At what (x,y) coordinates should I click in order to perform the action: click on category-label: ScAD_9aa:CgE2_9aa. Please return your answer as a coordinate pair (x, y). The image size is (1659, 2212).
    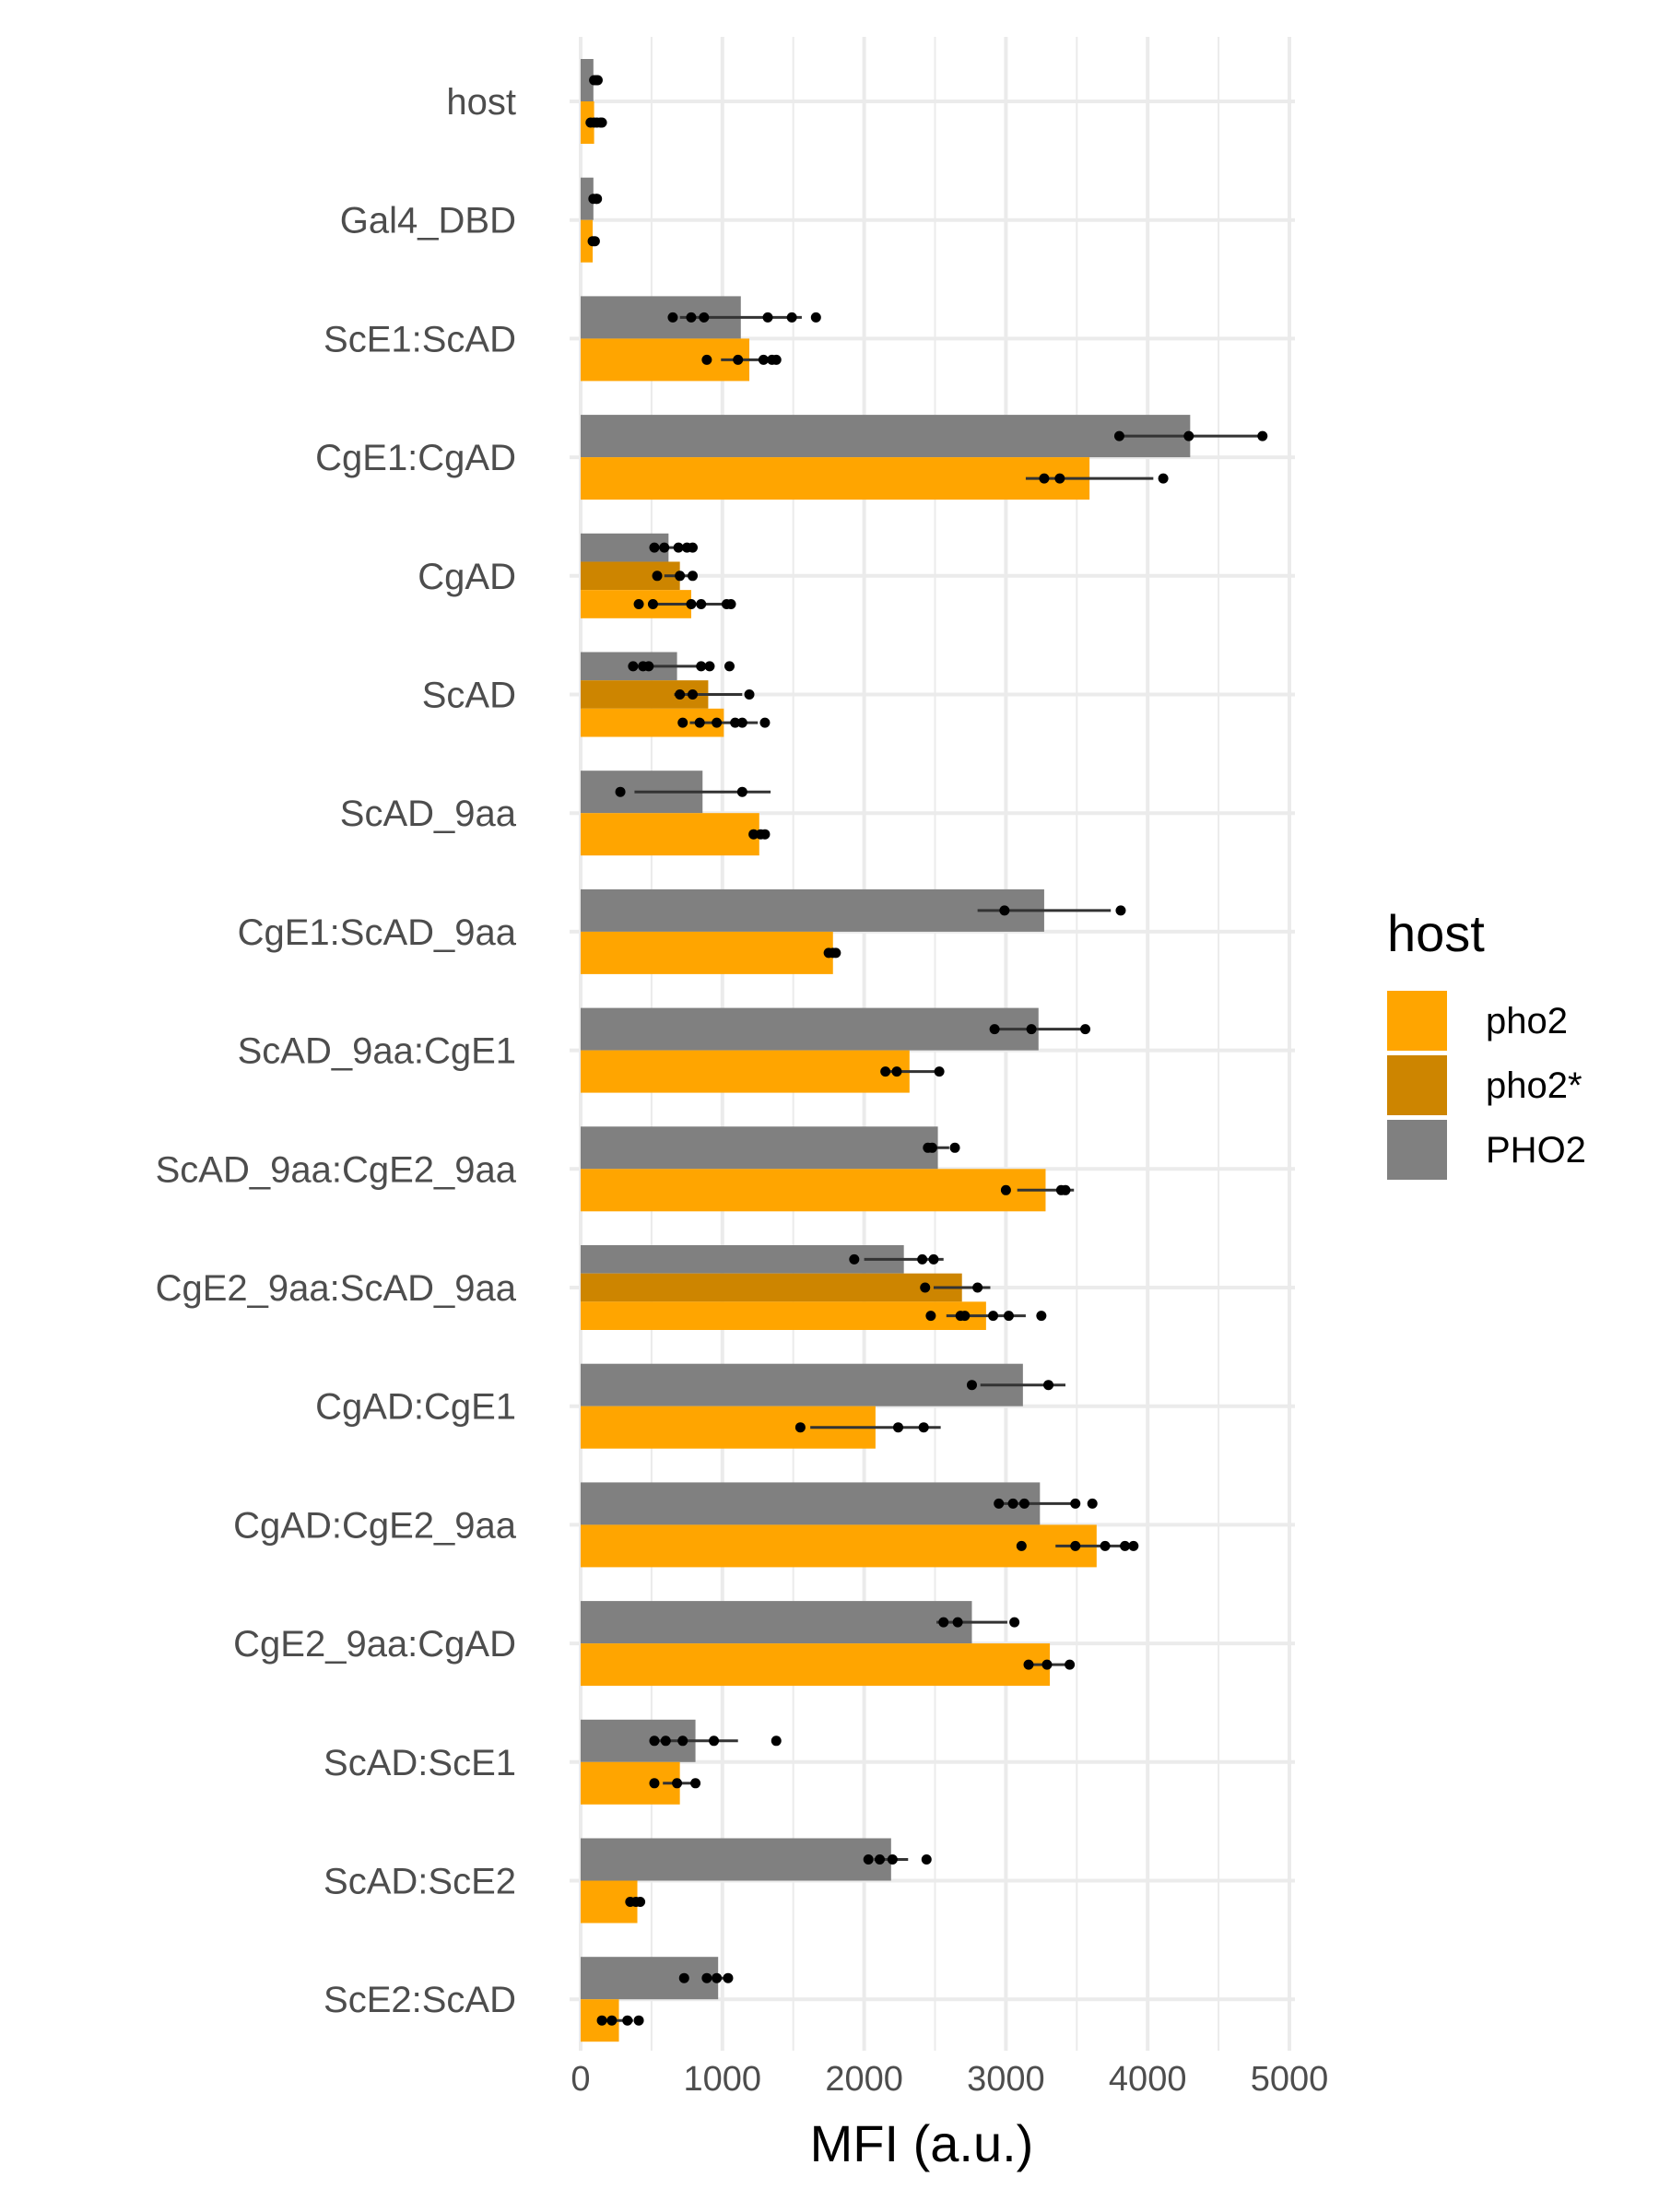
    Looking at the image, I should click on (336, 1169).